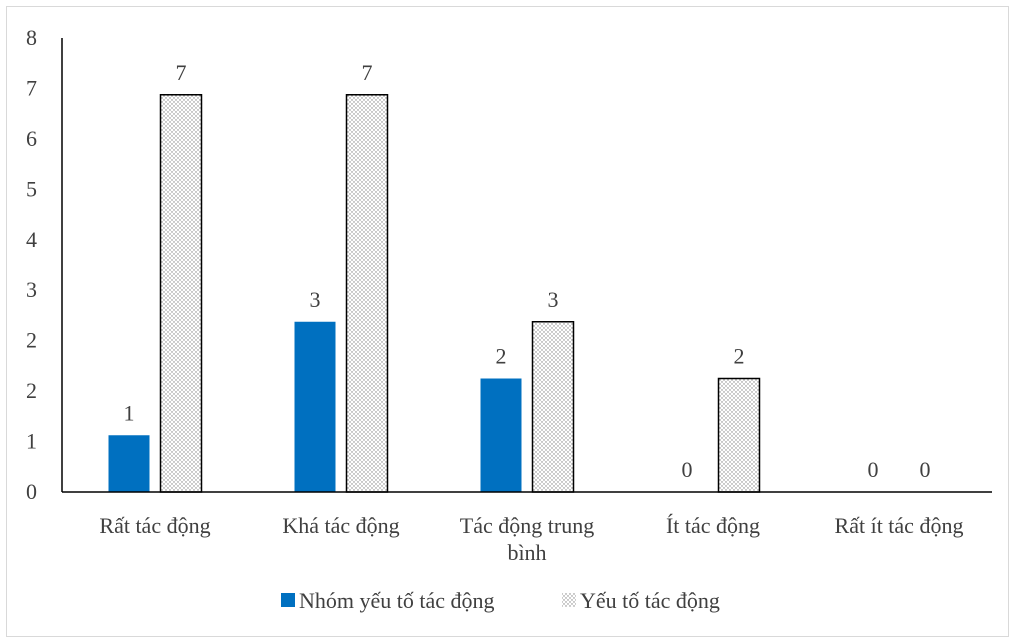  I want to click on x-tick-label: Ít tác động, so click(713, 525).